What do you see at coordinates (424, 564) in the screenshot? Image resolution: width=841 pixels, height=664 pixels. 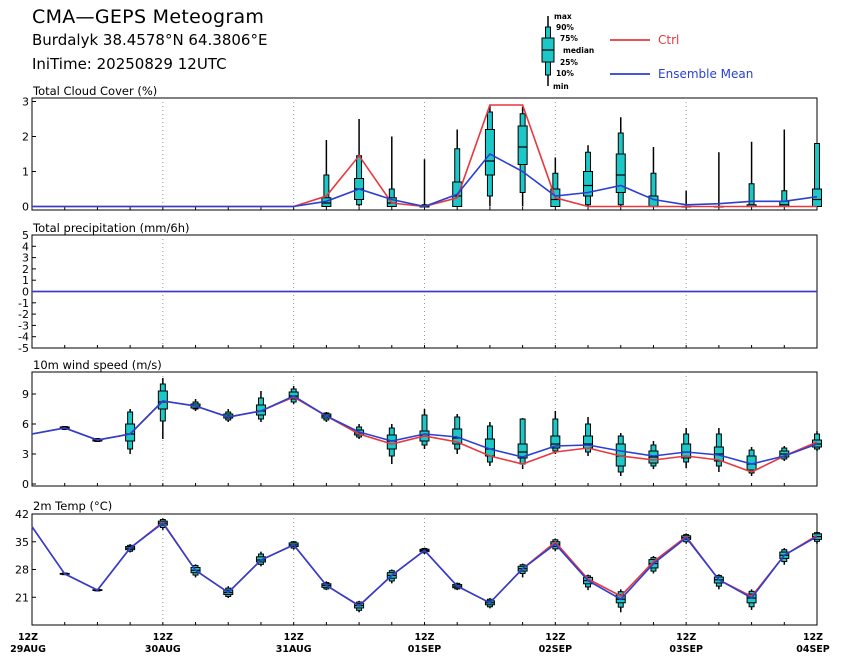 I see `panel-4-line-mean` at bounding box center [424, 564].